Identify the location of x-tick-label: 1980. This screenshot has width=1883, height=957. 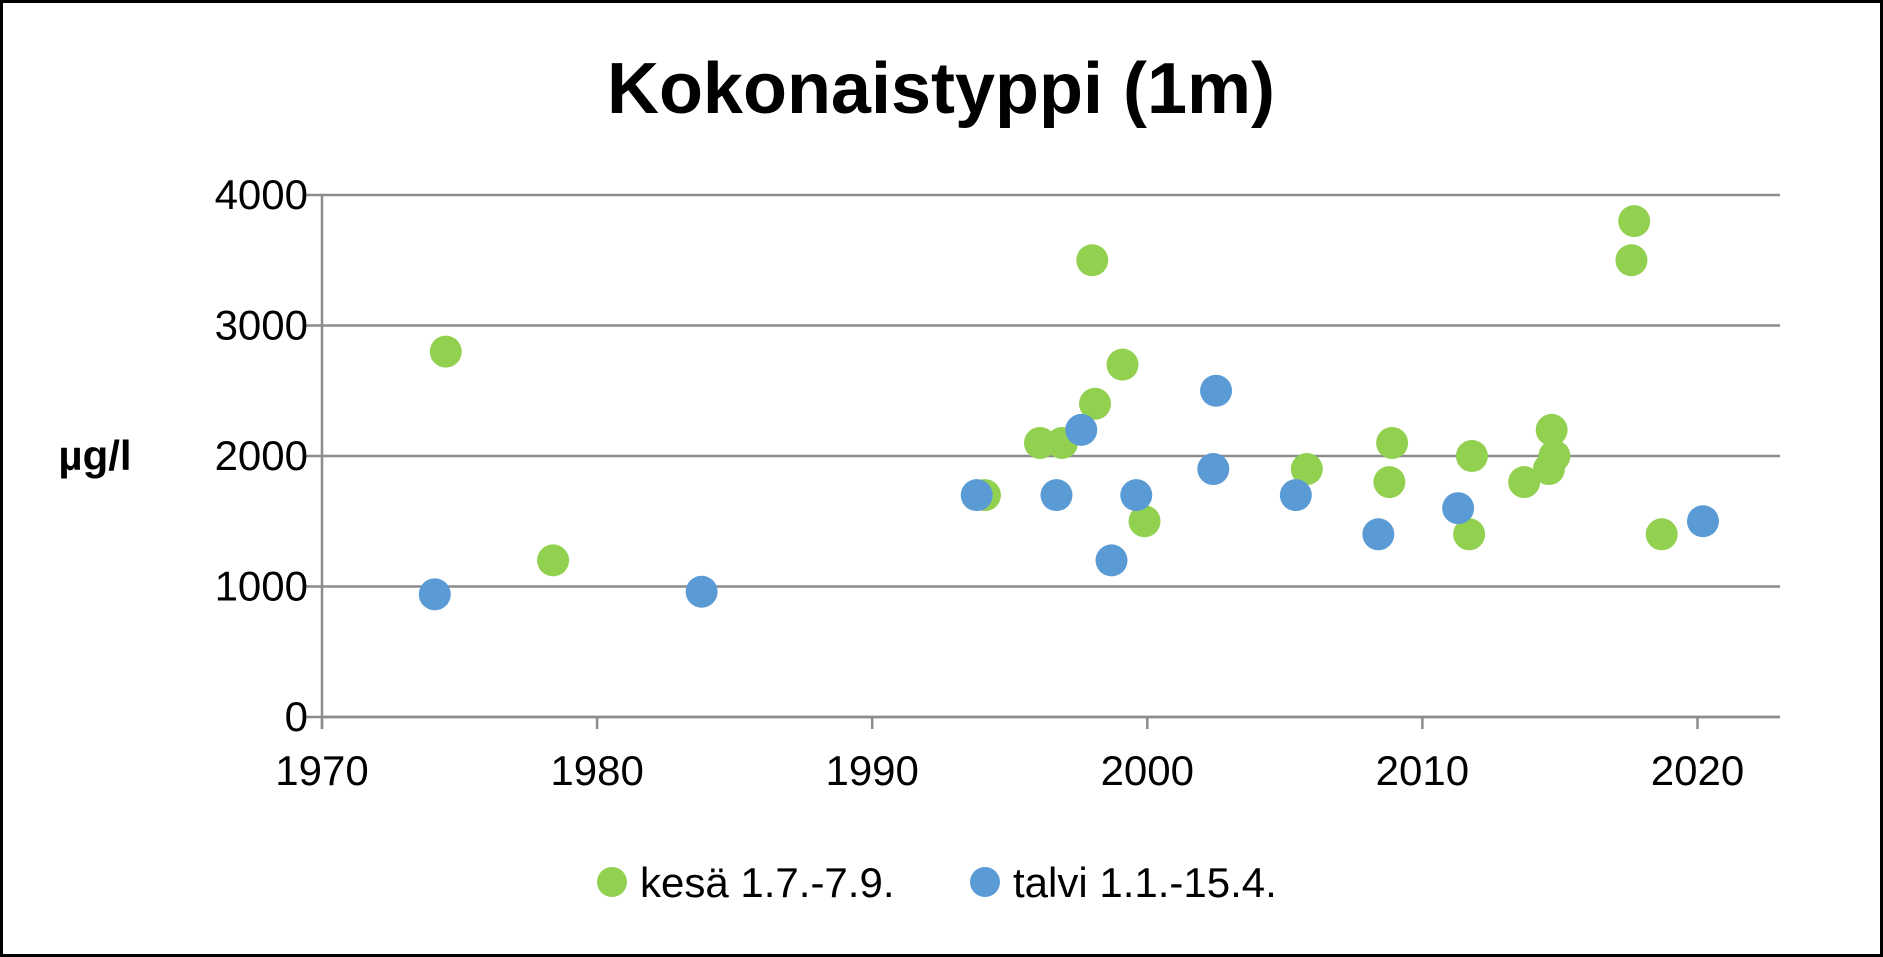
(596, 770).